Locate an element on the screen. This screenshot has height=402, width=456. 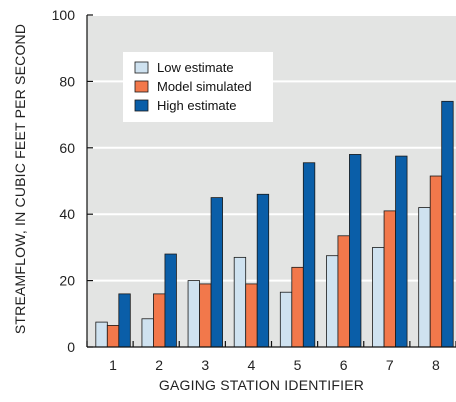
legend-label-model: Model simulated is located at coordinates (204, 86).